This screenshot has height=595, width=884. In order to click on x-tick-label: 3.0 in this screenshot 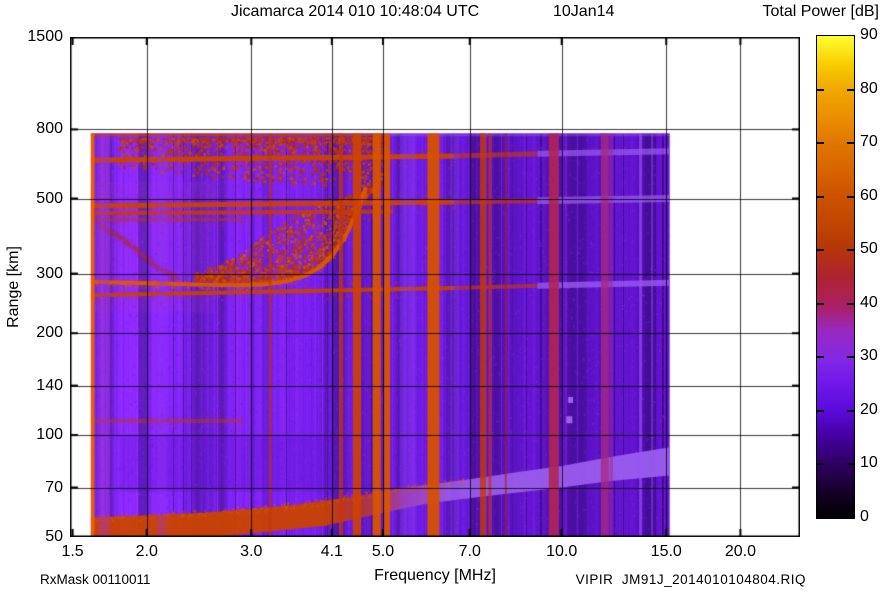, I will do `click(251, 551)`.